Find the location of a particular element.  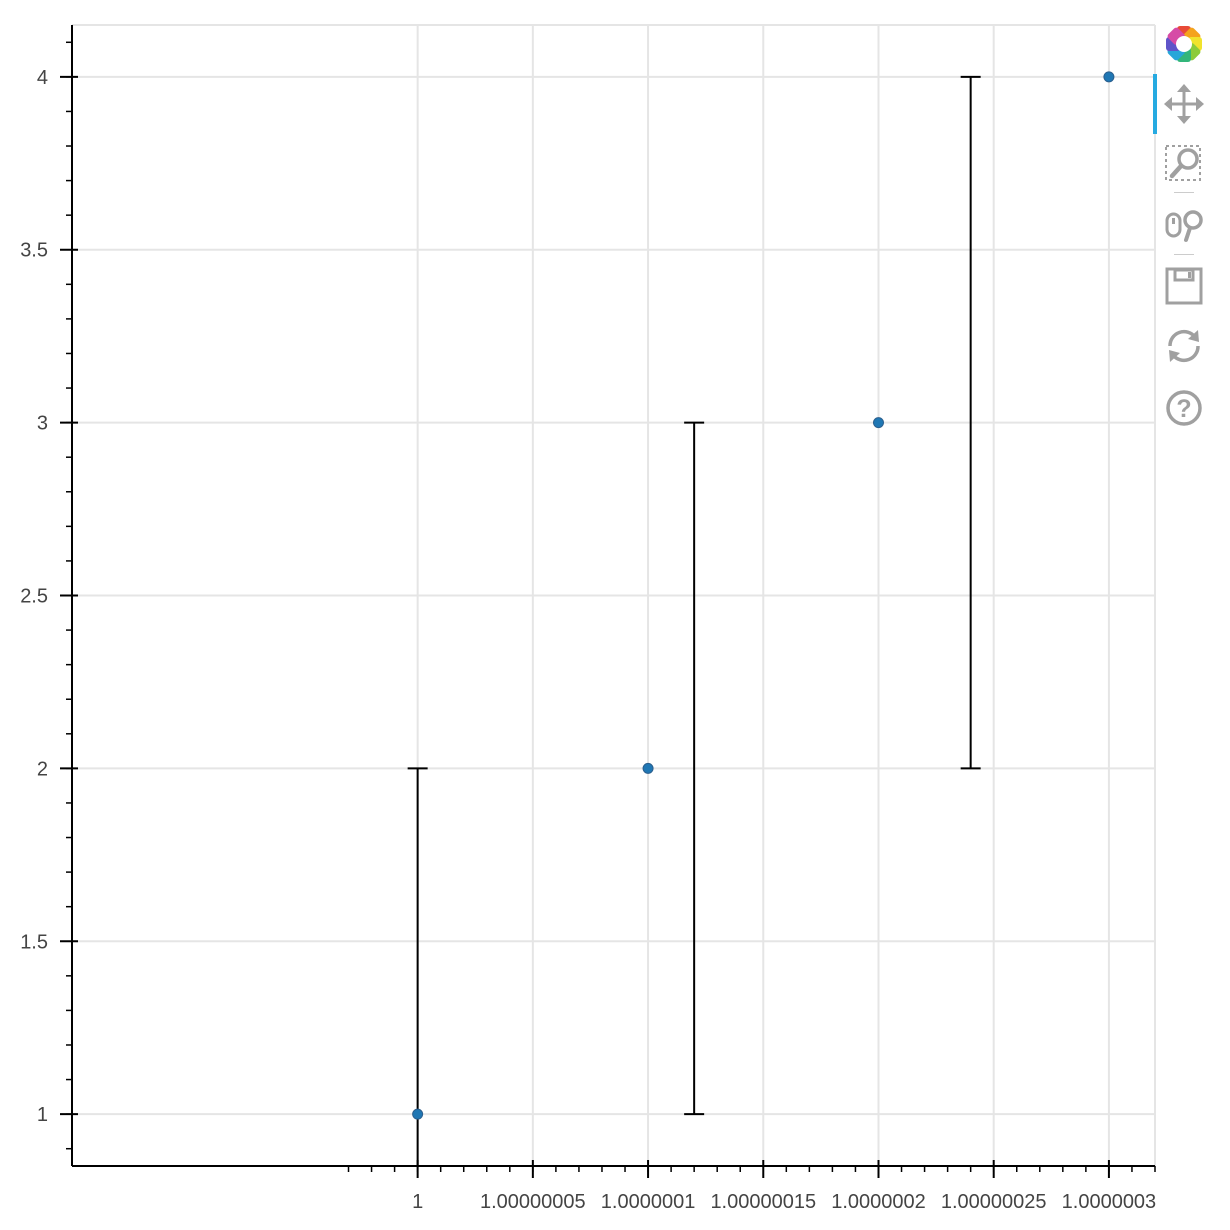

y-tick-label: 3 is located at coordinates (42, 424).